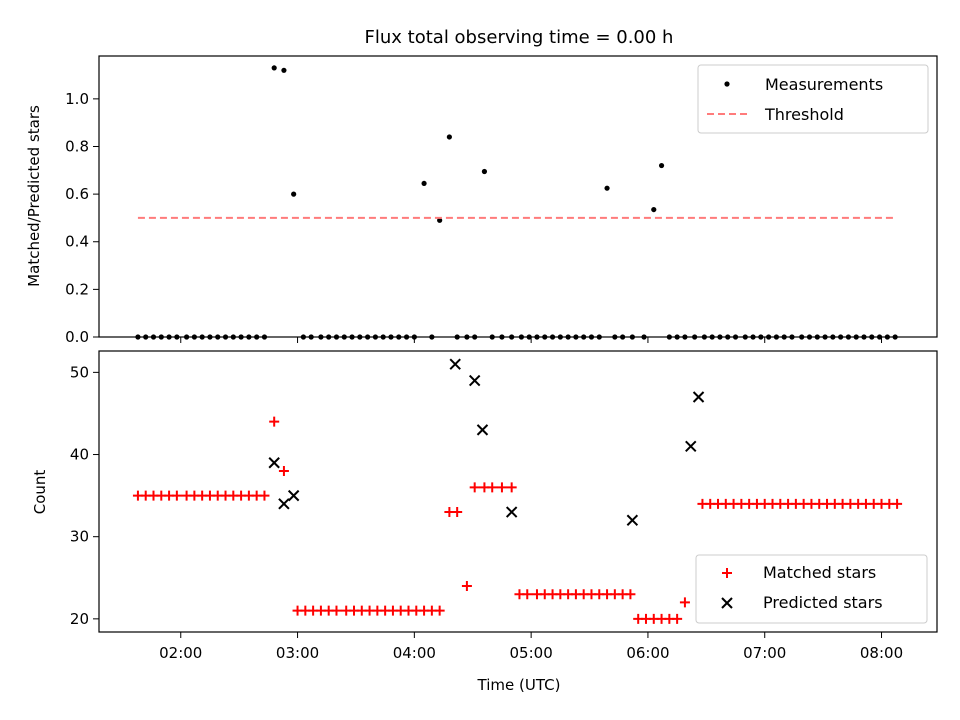 This screenshot has width=960, height=720. I want to click on x-tick-label: 02:00, so click(180, 653).